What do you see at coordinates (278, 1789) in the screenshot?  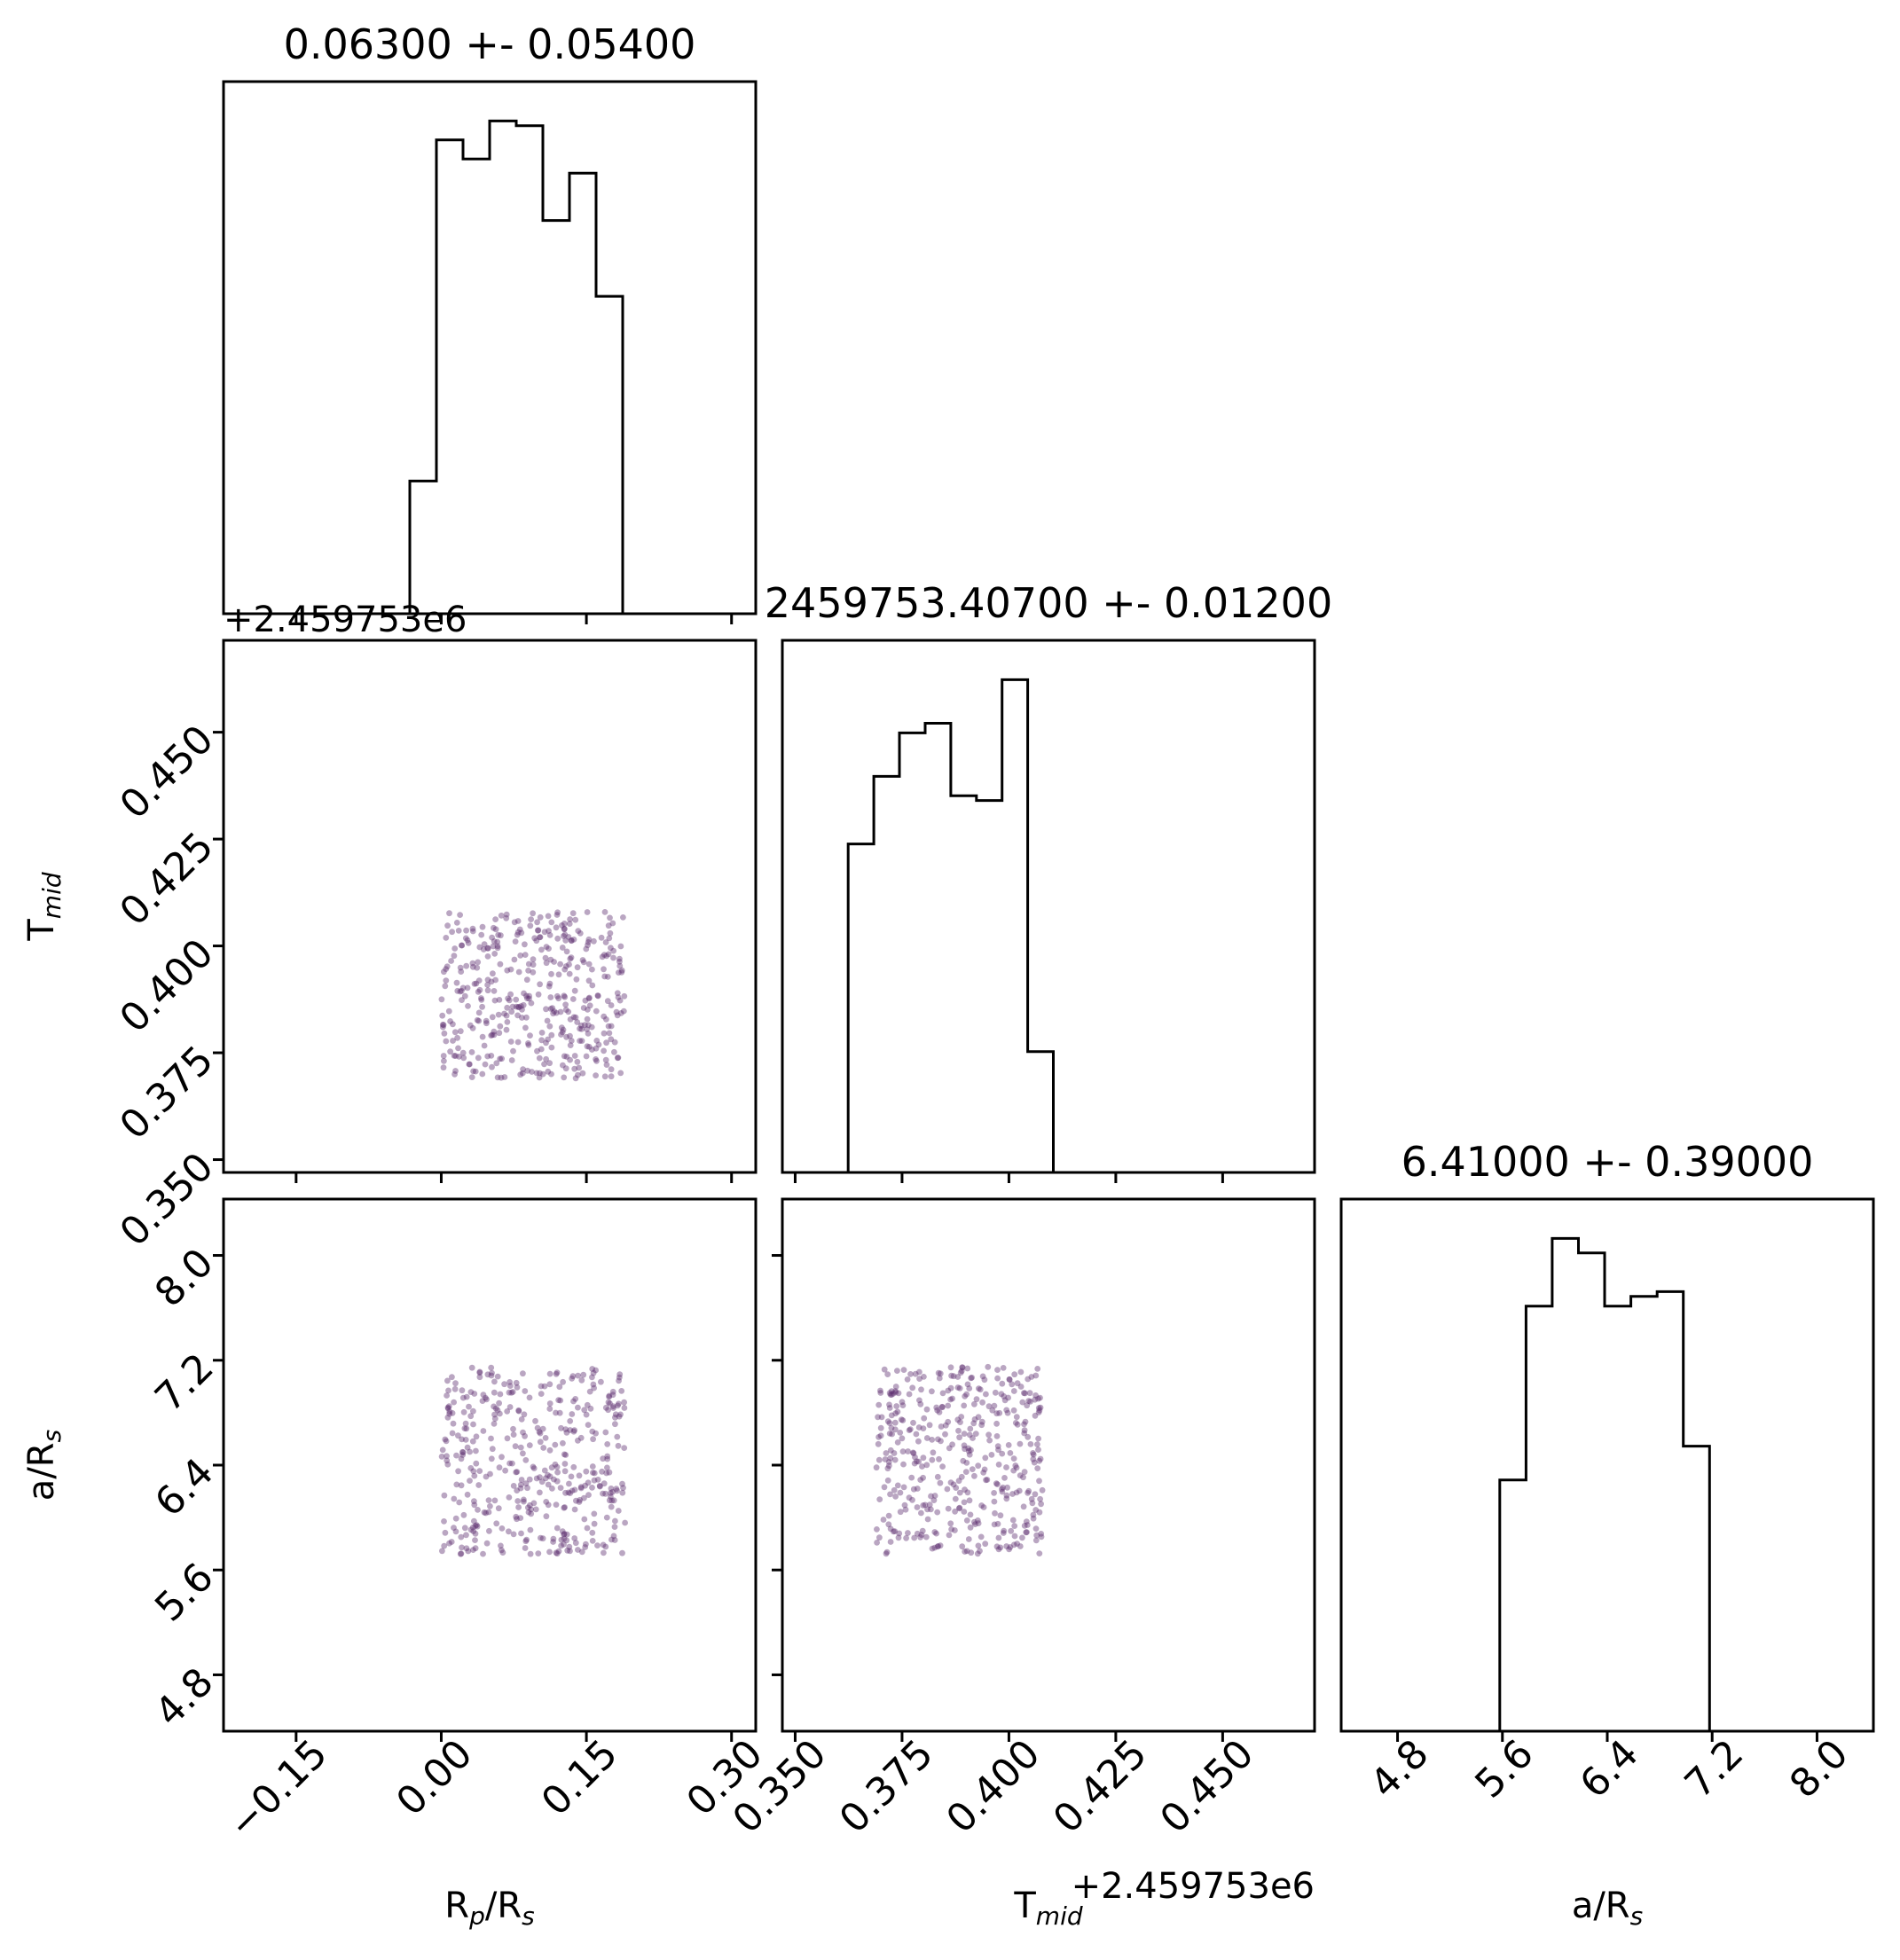 I see `x-tick-label: −0.15` at bounding box center [278, 1789].